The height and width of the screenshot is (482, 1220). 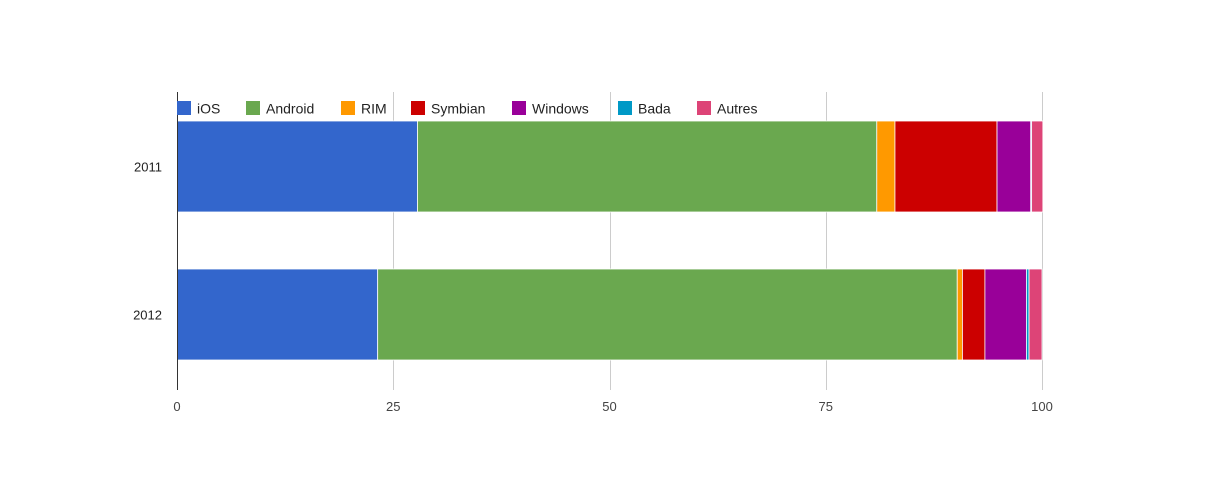 I want to click on x-axis-ticks: 0 25 50 75 100, so click(x=612, y=406).